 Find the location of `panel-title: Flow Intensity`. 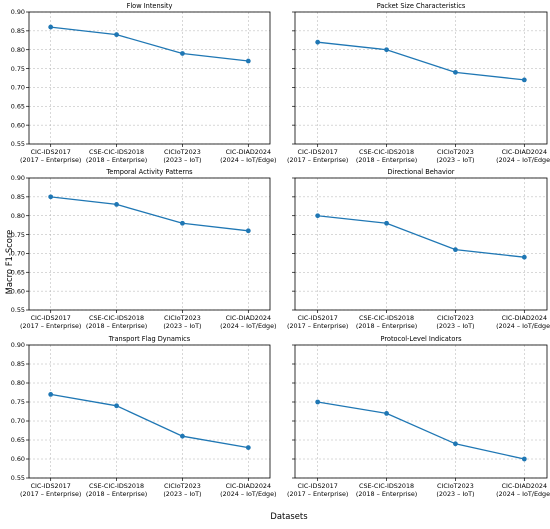

panel-title: Flow Intensity is located at coordinates (150, 6).